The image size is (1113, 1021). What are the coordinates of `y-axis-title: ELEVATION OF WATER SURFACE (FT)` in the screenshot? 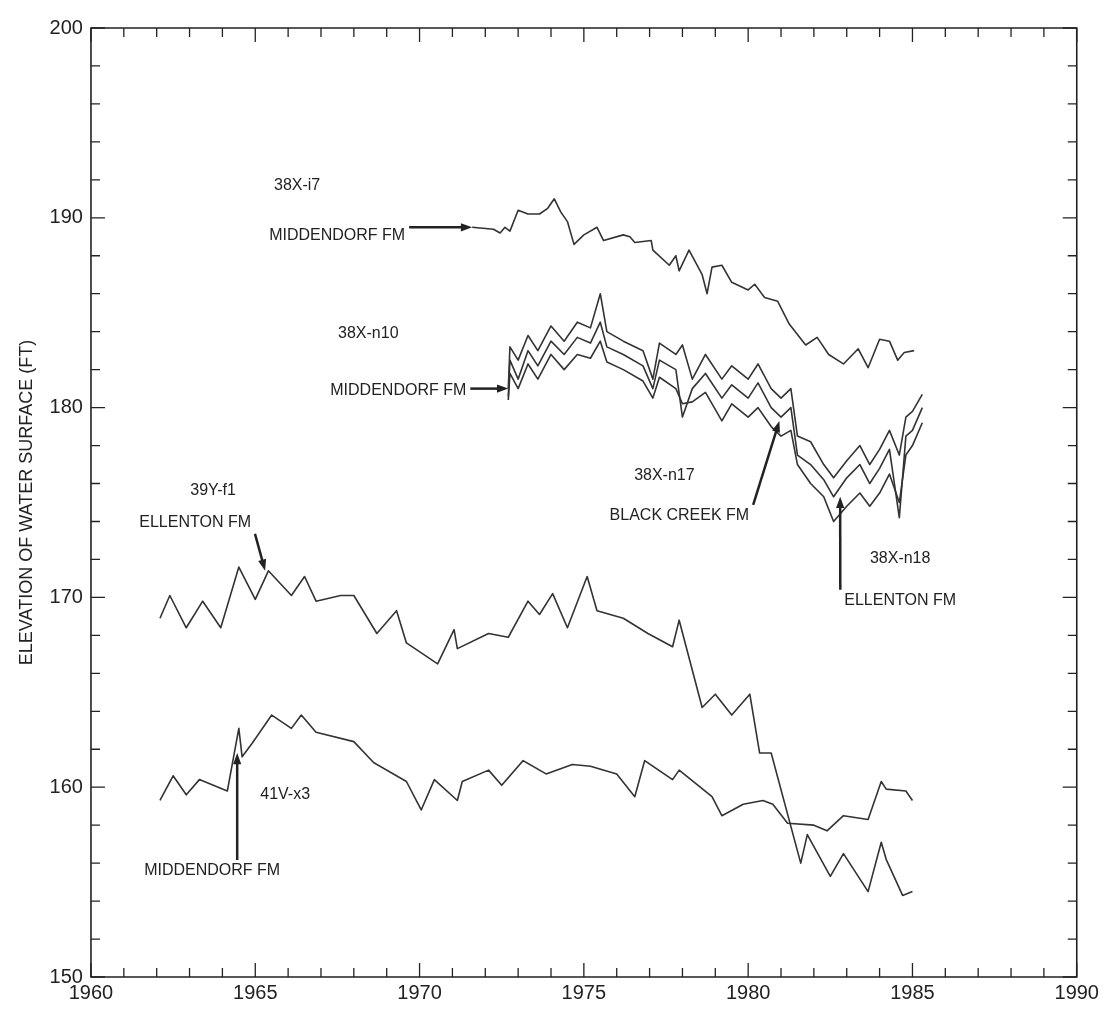 It's located at (25, 502).